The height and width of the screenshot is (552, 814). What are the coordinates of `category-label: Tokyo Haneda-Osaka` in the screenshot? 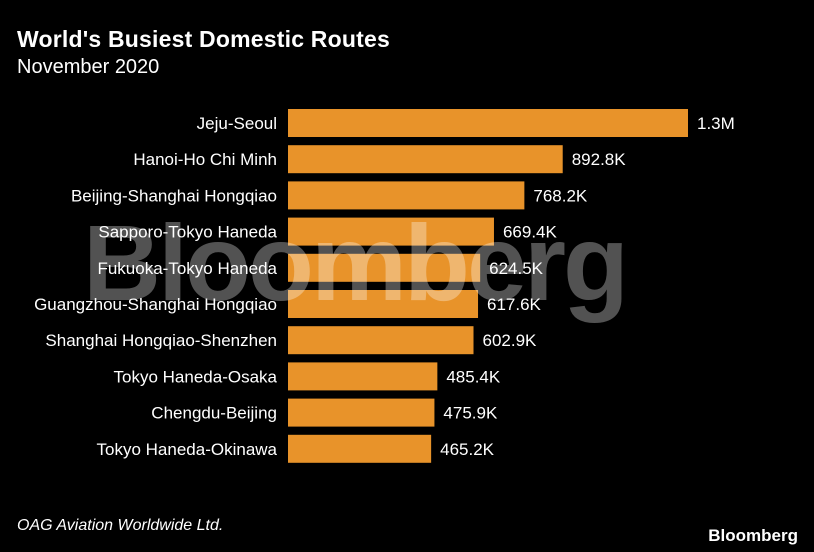 It's located at (196, 376).